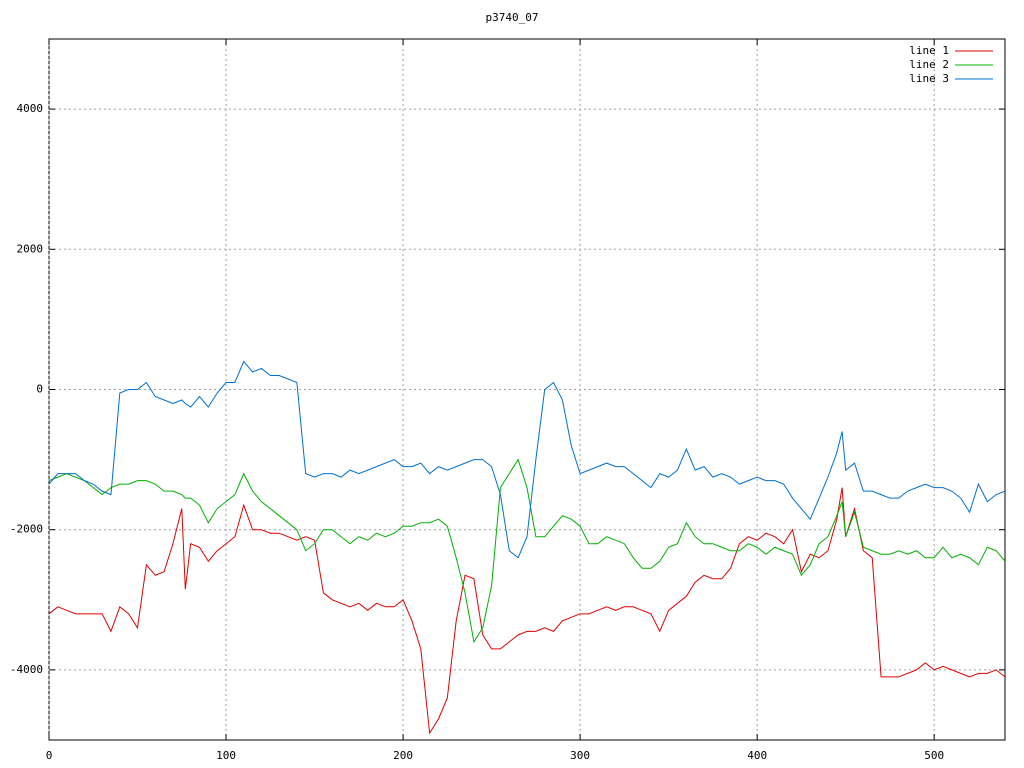  Describe the element at coordinates (226, 755) in the screenshot. I see `x-tick-label: 100` at that location.